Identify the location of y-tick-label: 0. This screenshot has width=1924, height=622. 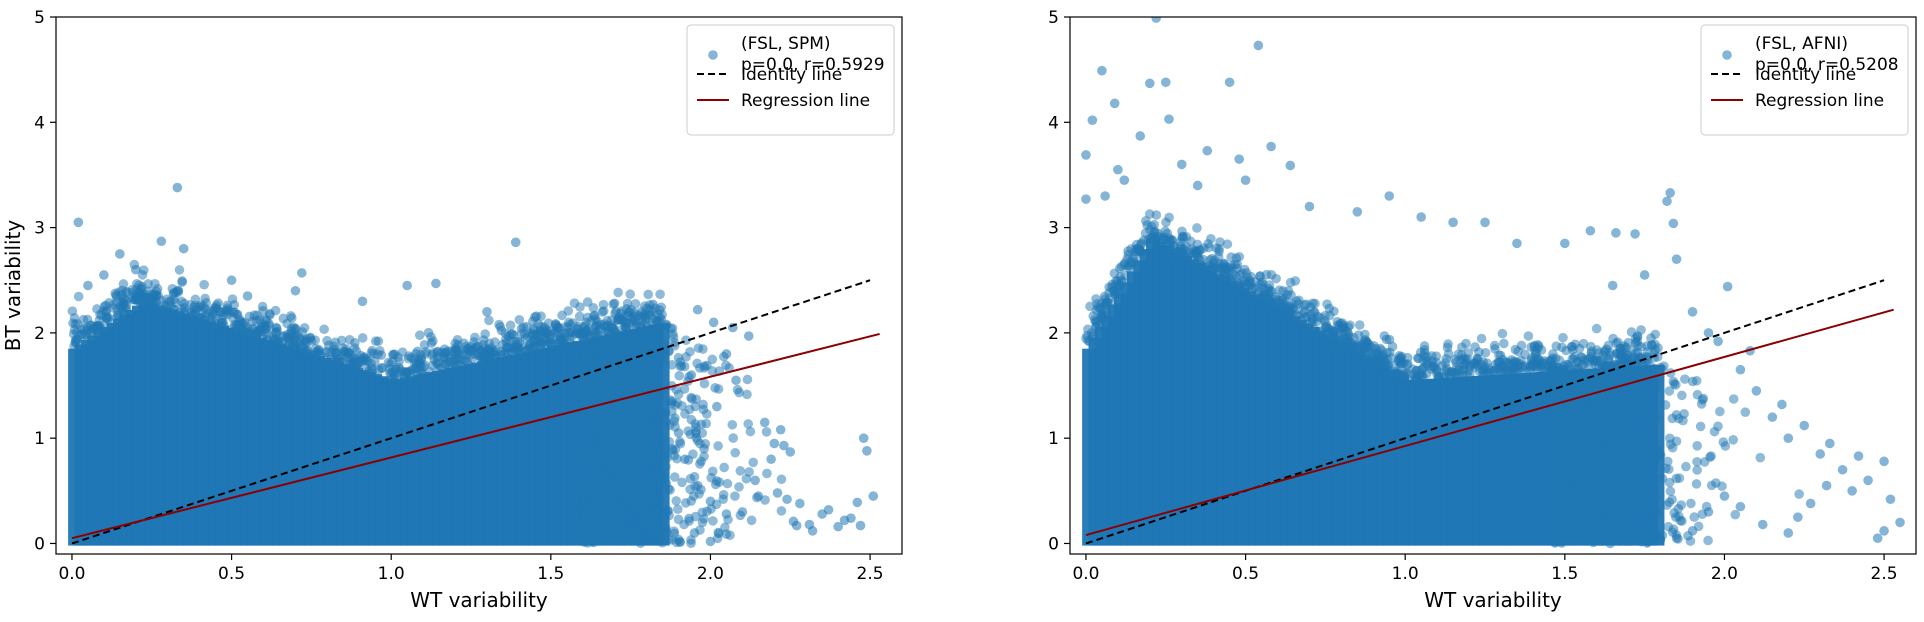
(39, 544).